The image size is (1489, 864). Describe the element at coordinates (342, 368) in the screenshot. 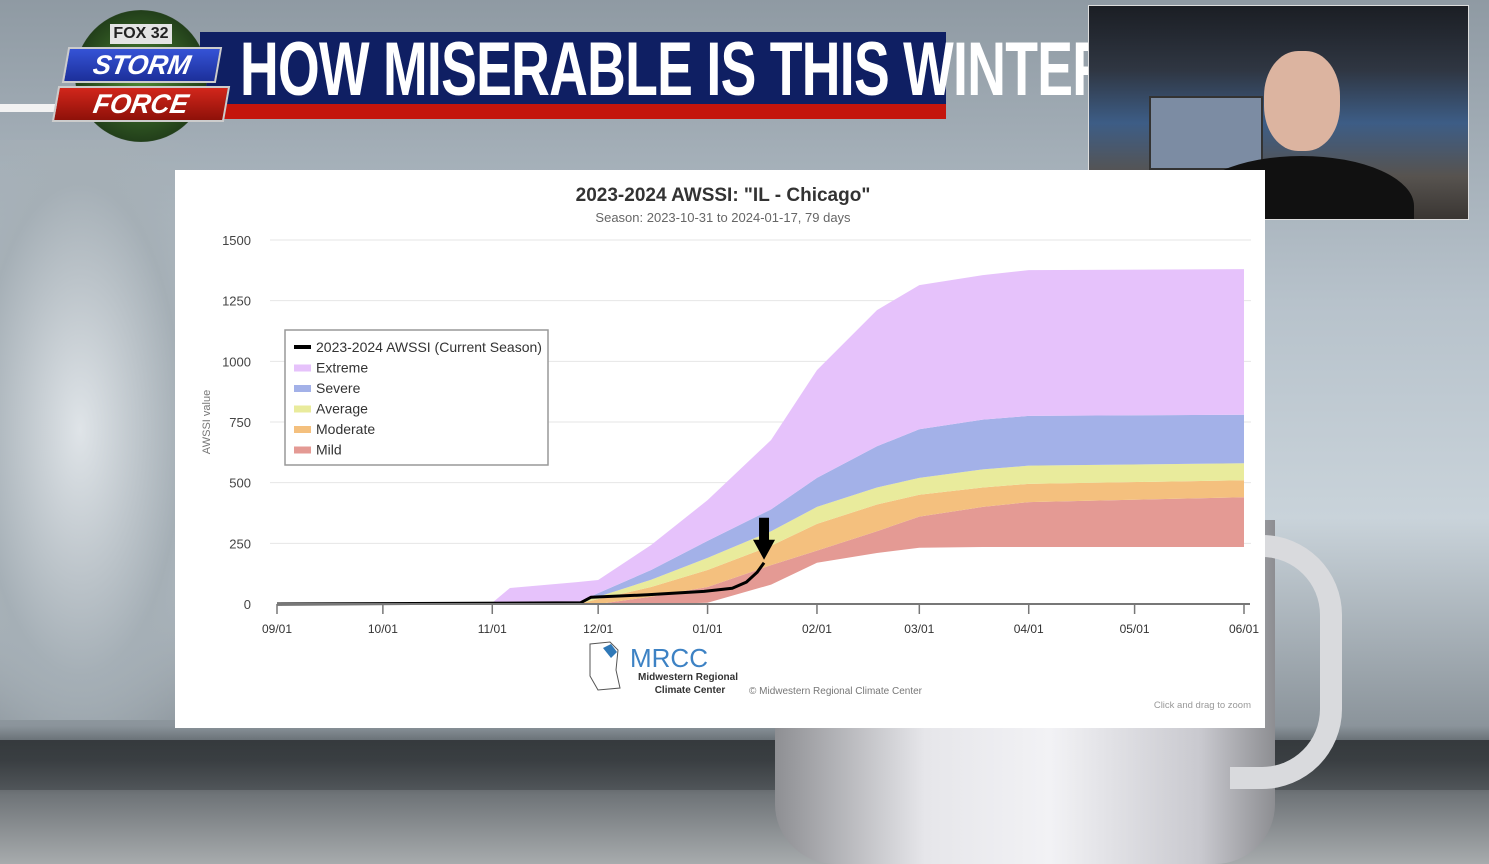

I see `legend-label: Extreme` at that location.